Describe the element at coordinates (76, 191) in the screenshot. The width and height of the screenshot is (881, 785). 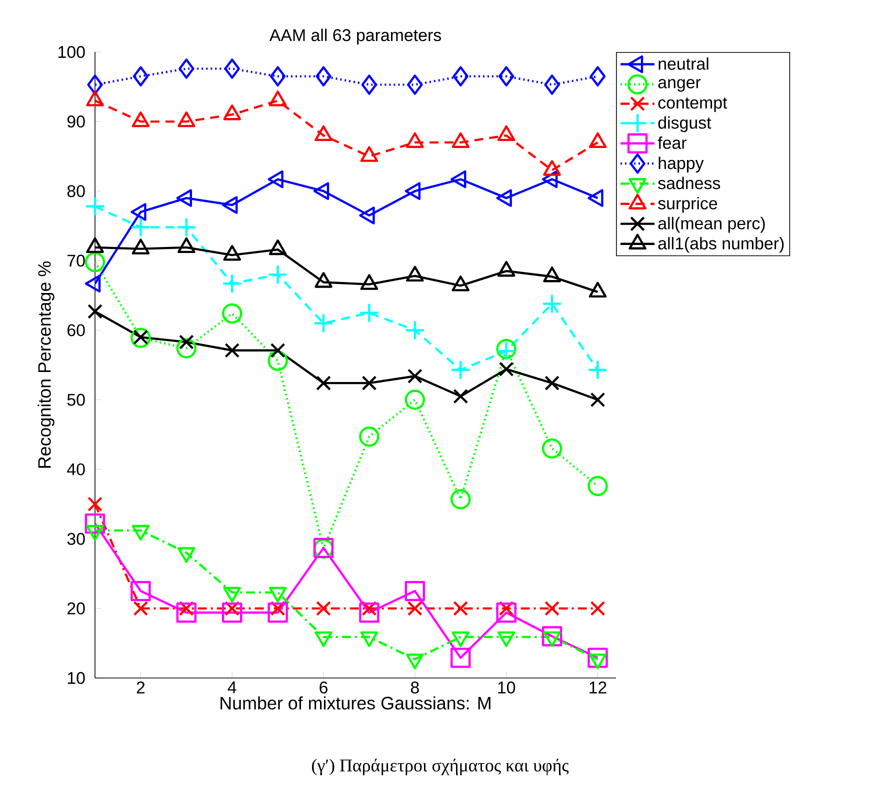
I see `y-tick-label: 80` at that location.